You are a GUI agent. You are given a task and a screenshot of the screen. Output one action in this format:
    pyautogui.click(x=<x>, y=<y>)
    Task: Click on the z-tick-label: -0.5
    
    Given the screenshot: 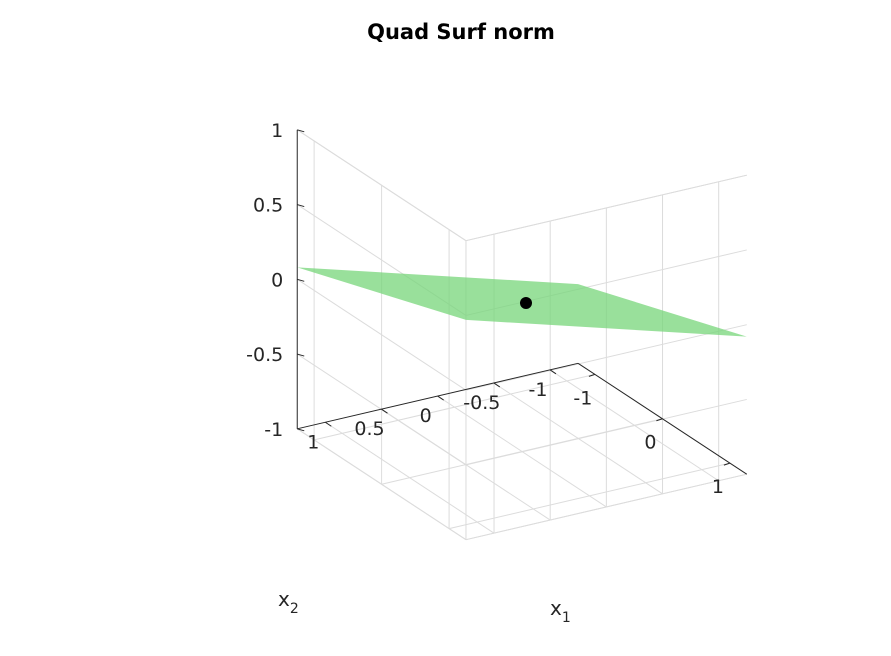 What is the action you would take?
    pyautogui.click(x=264, y=355)
    